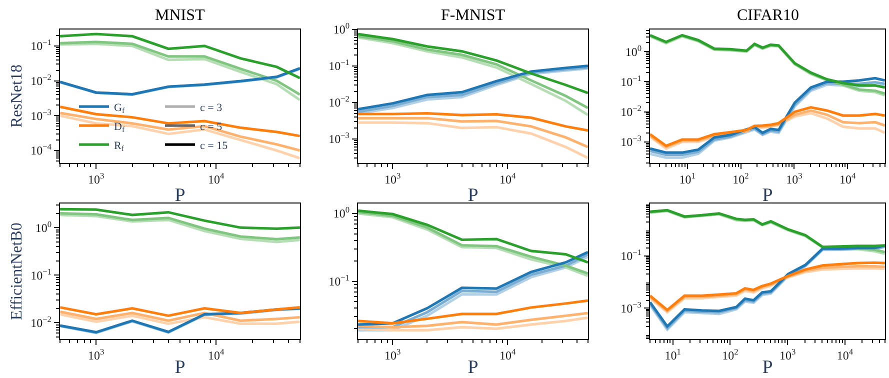 This screenshot has height=378, width=889. Describe the element at coordinates (180, 15) in the screenshot. I see `chart-title: MNIST` at that location.